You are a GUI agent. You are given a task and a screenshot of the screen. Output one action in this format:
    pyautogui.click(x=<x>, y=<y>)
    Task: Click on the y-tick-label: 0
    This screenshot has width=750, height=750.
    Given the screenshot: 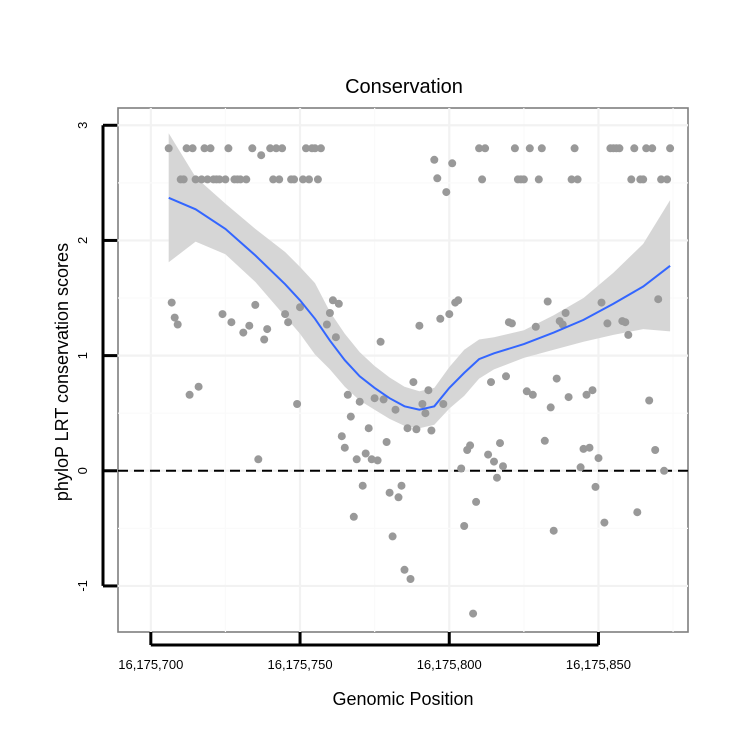 What is the action you would take?
    pyautogui.click(x=82, y=470)
    